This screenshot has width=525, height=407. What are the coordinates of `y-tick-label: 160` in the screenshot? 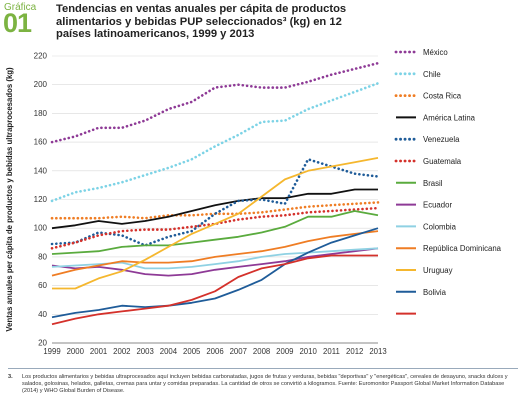 It's located at (41, 142).